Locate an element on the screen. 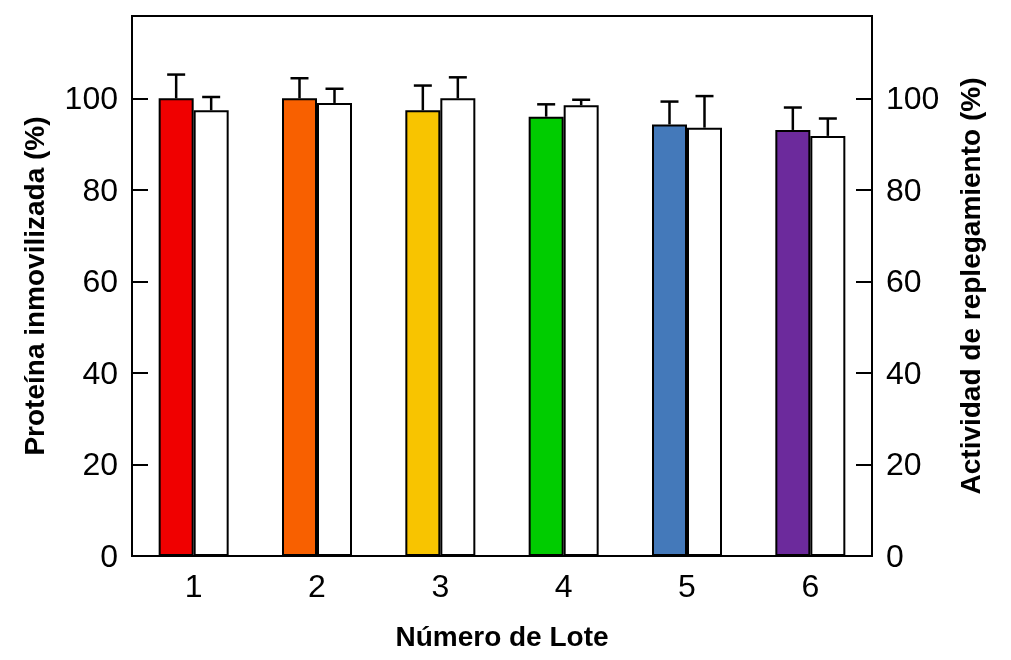  y-axis-title: Proteína inmovilizada (%) is located at coordinates (34, 286).